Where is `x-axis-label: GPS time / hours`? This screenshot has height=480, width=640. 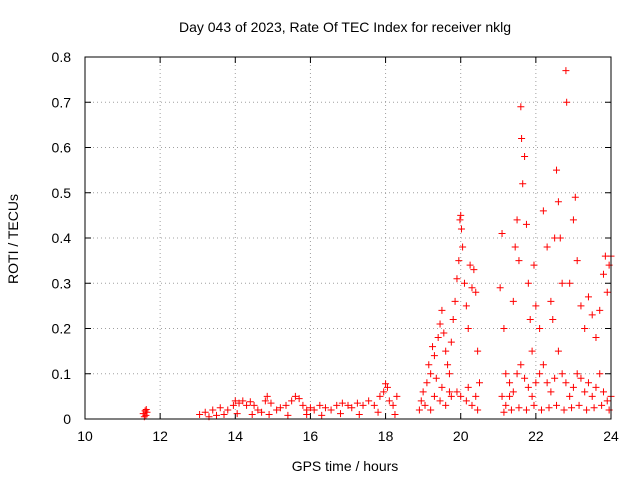
x-axis-label: GPS time / hours is located at coordinates (345, 466).